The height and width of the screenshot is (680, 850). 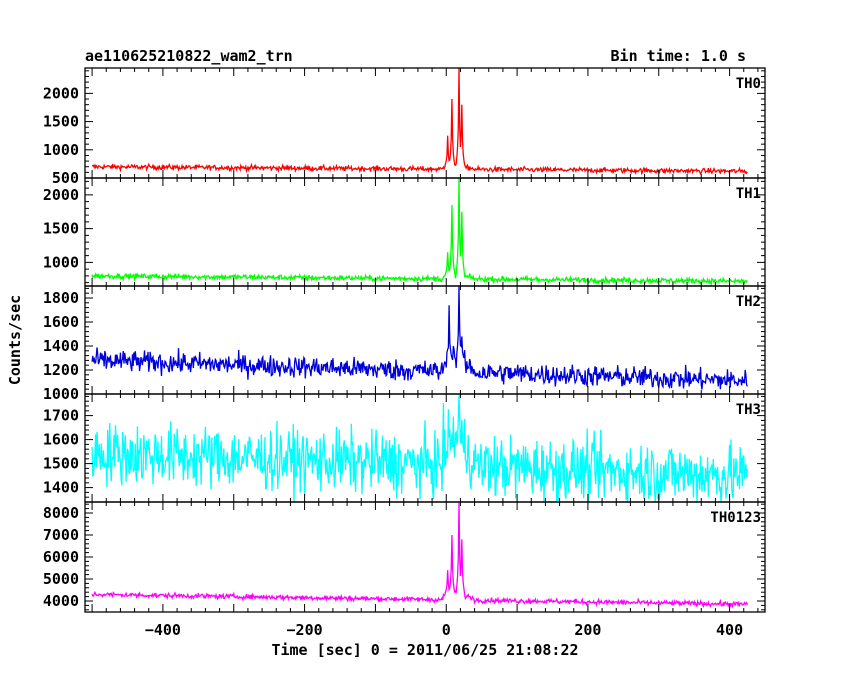 I want to click on panel-label: TH3, so click(x=748, y=410).